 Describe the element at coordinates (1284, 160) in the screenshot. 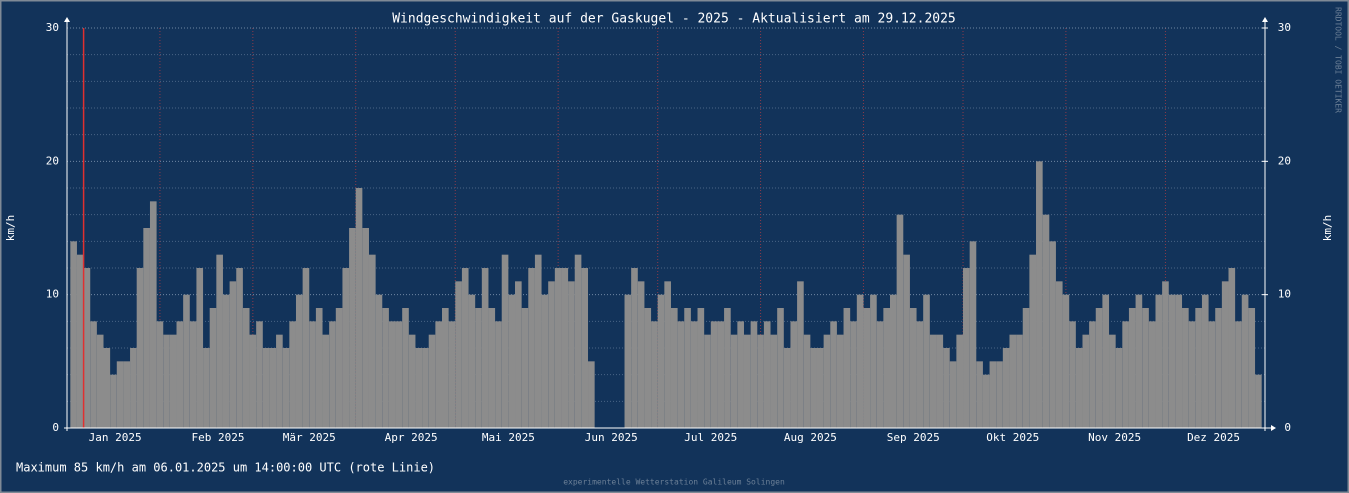

I see `y2-tick-label: 20` at that location.